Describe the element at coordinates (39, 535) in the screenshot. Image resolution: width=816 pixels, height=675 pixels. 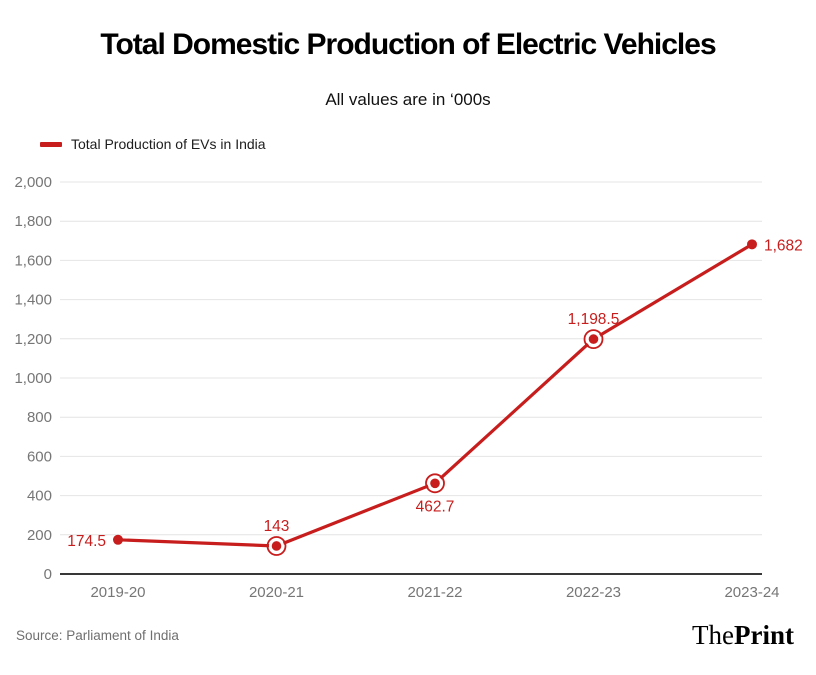
I see `y-tick-label: 200` at that location.